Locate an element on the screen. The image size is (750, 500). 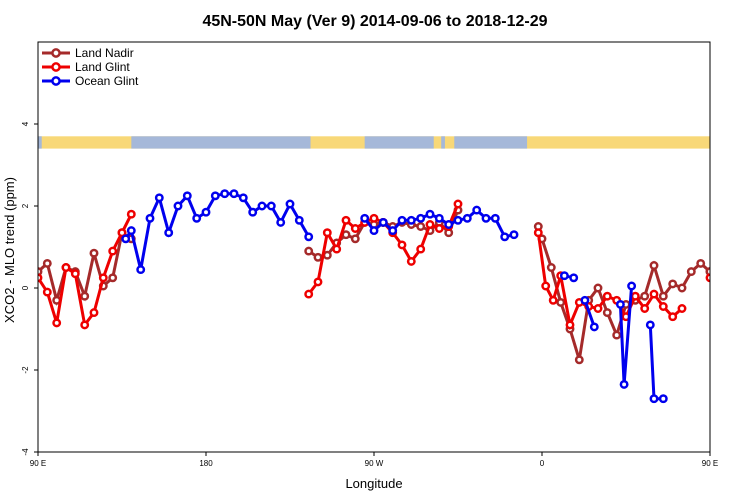
x-tick-label: 0 is located at coordinates (542, 463).